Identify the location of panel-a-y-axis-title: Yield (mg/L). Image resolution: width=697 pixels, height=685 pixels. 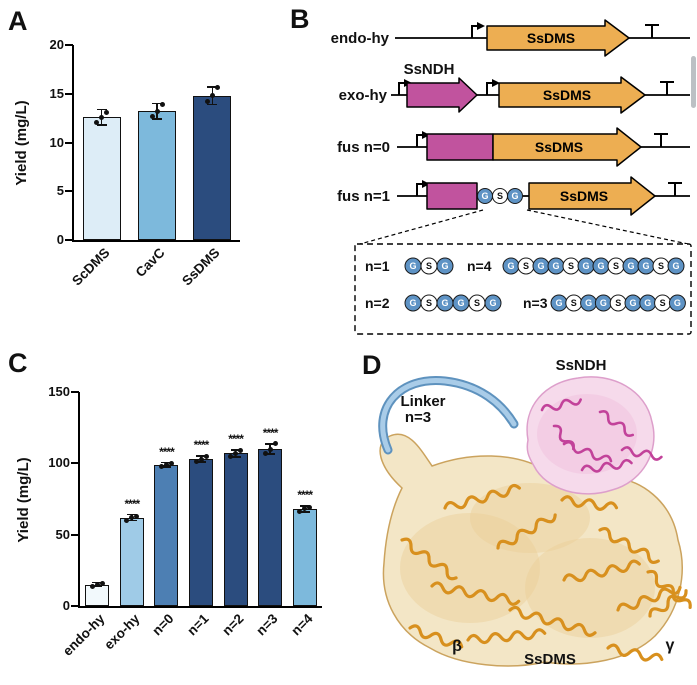
(21, 143).